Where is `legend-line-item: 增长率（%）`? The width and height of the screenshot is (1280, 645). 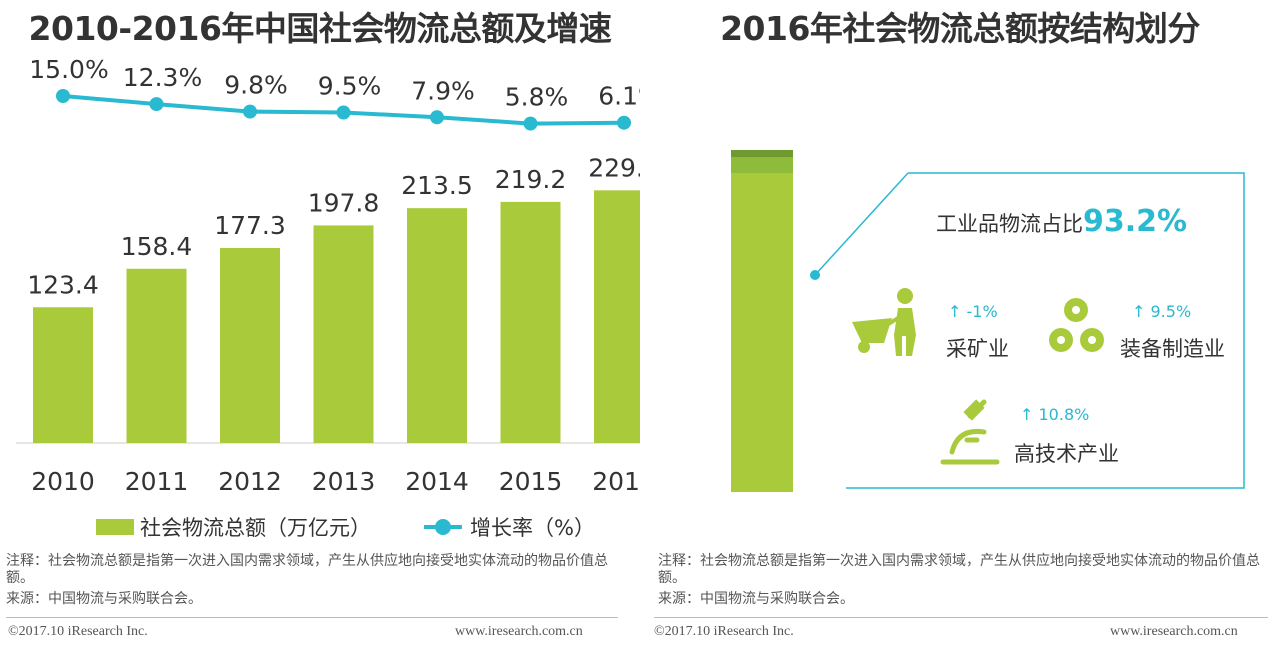
legend-line-item: 增长率（%） is located at coordinates (509, 527).